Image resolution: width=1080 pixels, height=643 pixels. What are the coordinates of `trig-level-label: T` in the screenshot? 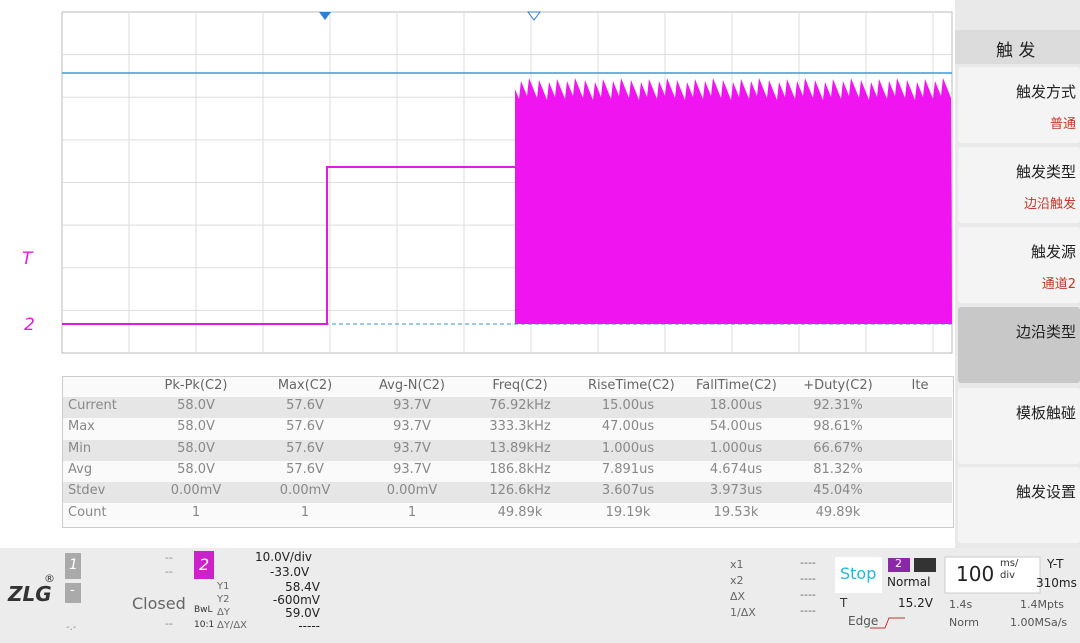 It's located at (844, 603).